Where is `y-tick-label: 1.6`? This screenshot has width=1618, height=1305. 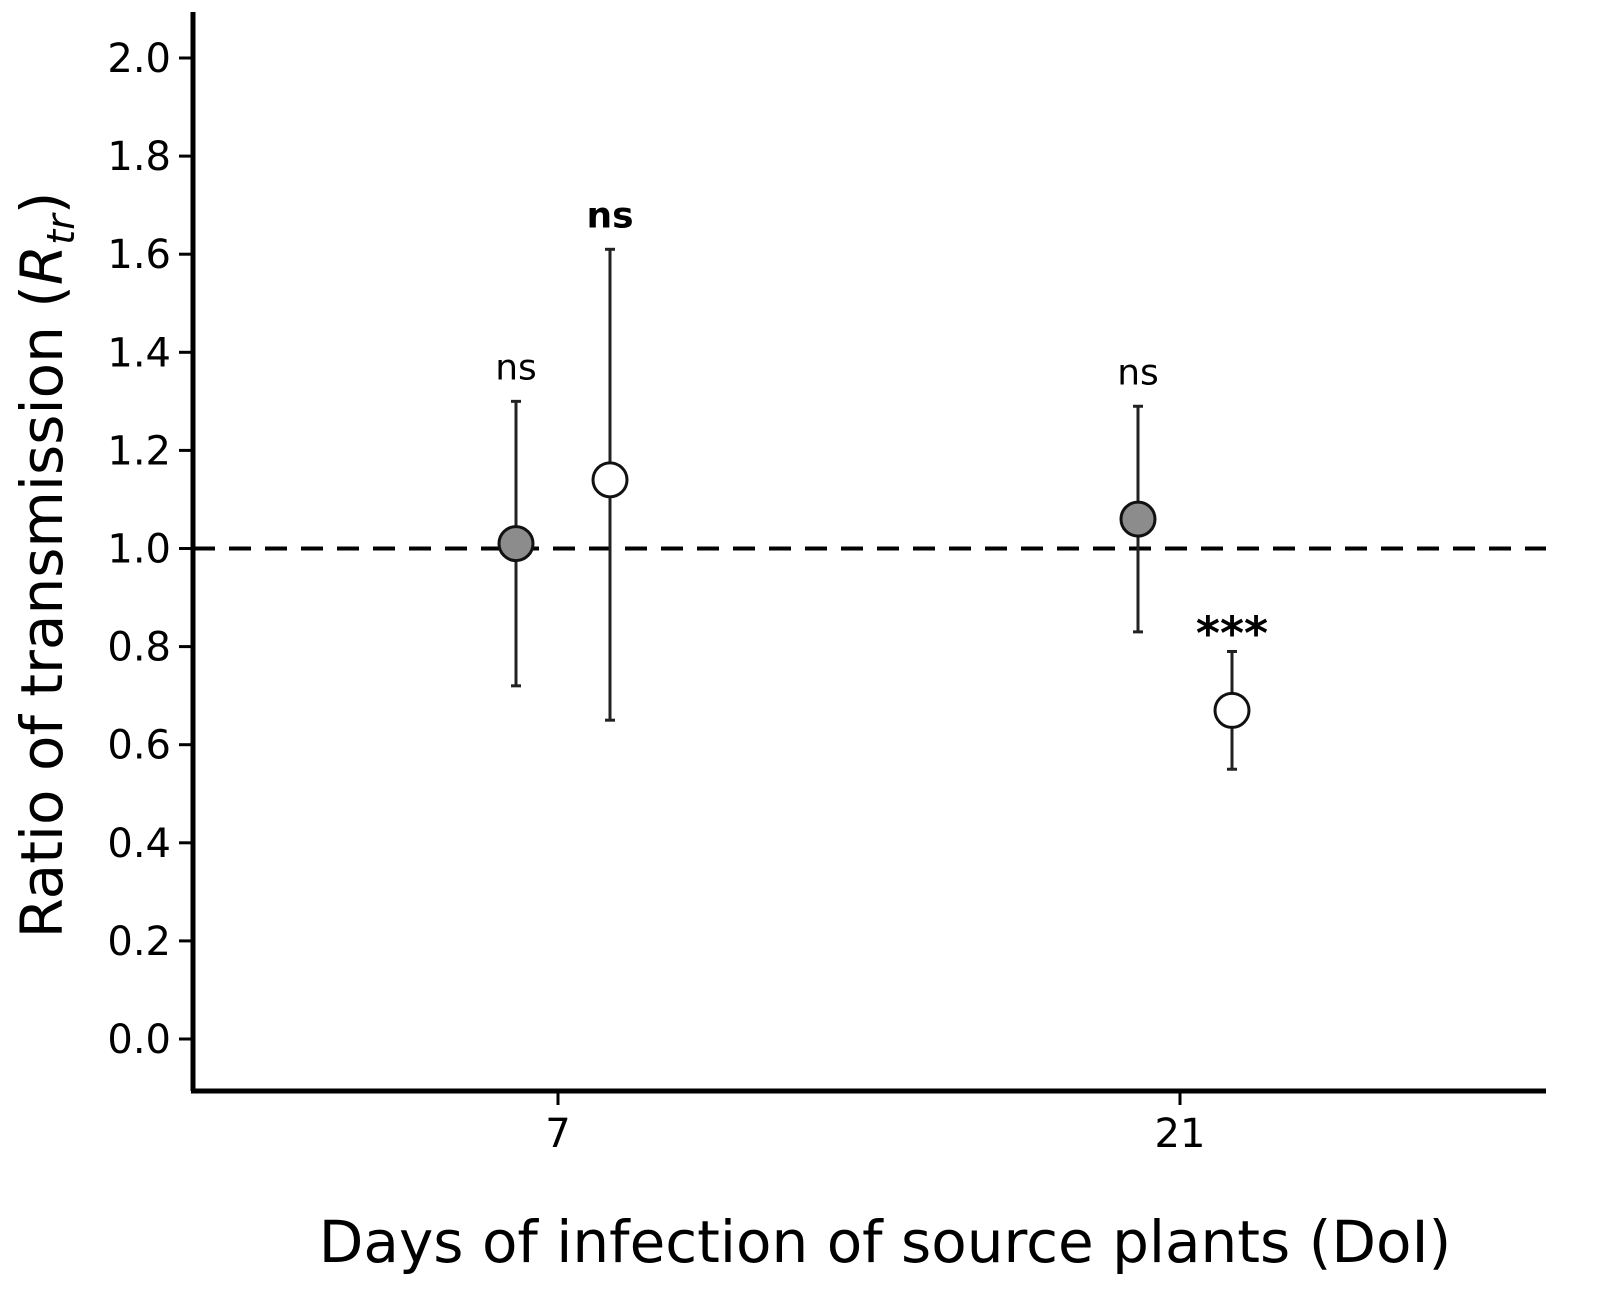 y-tick-label: 1.6 is located at coordinates (139, 255).